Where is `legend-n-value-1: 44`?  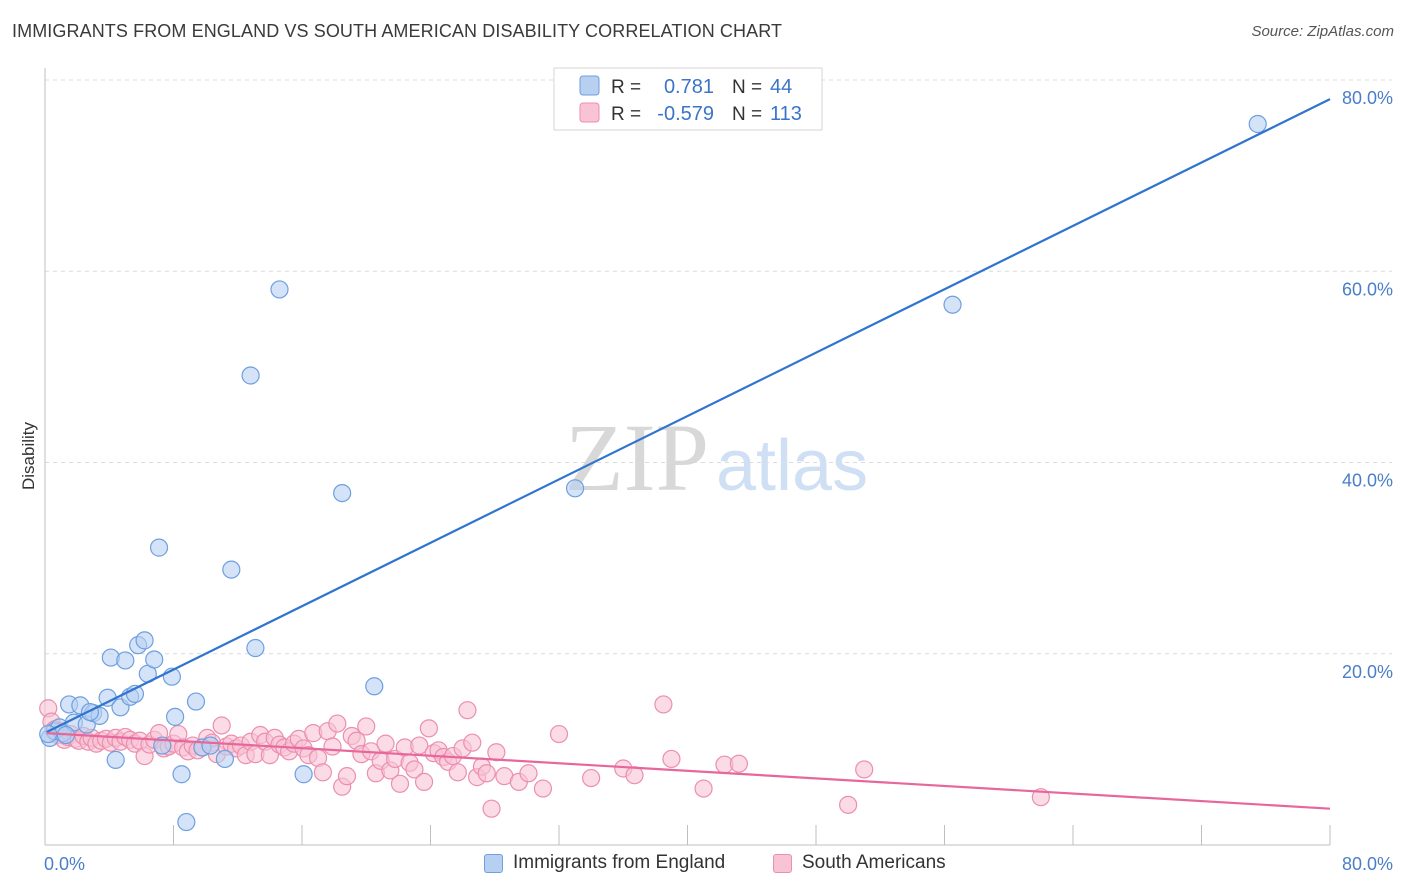
legend-n-value-1: 44 is located at coordinates (781, 87).